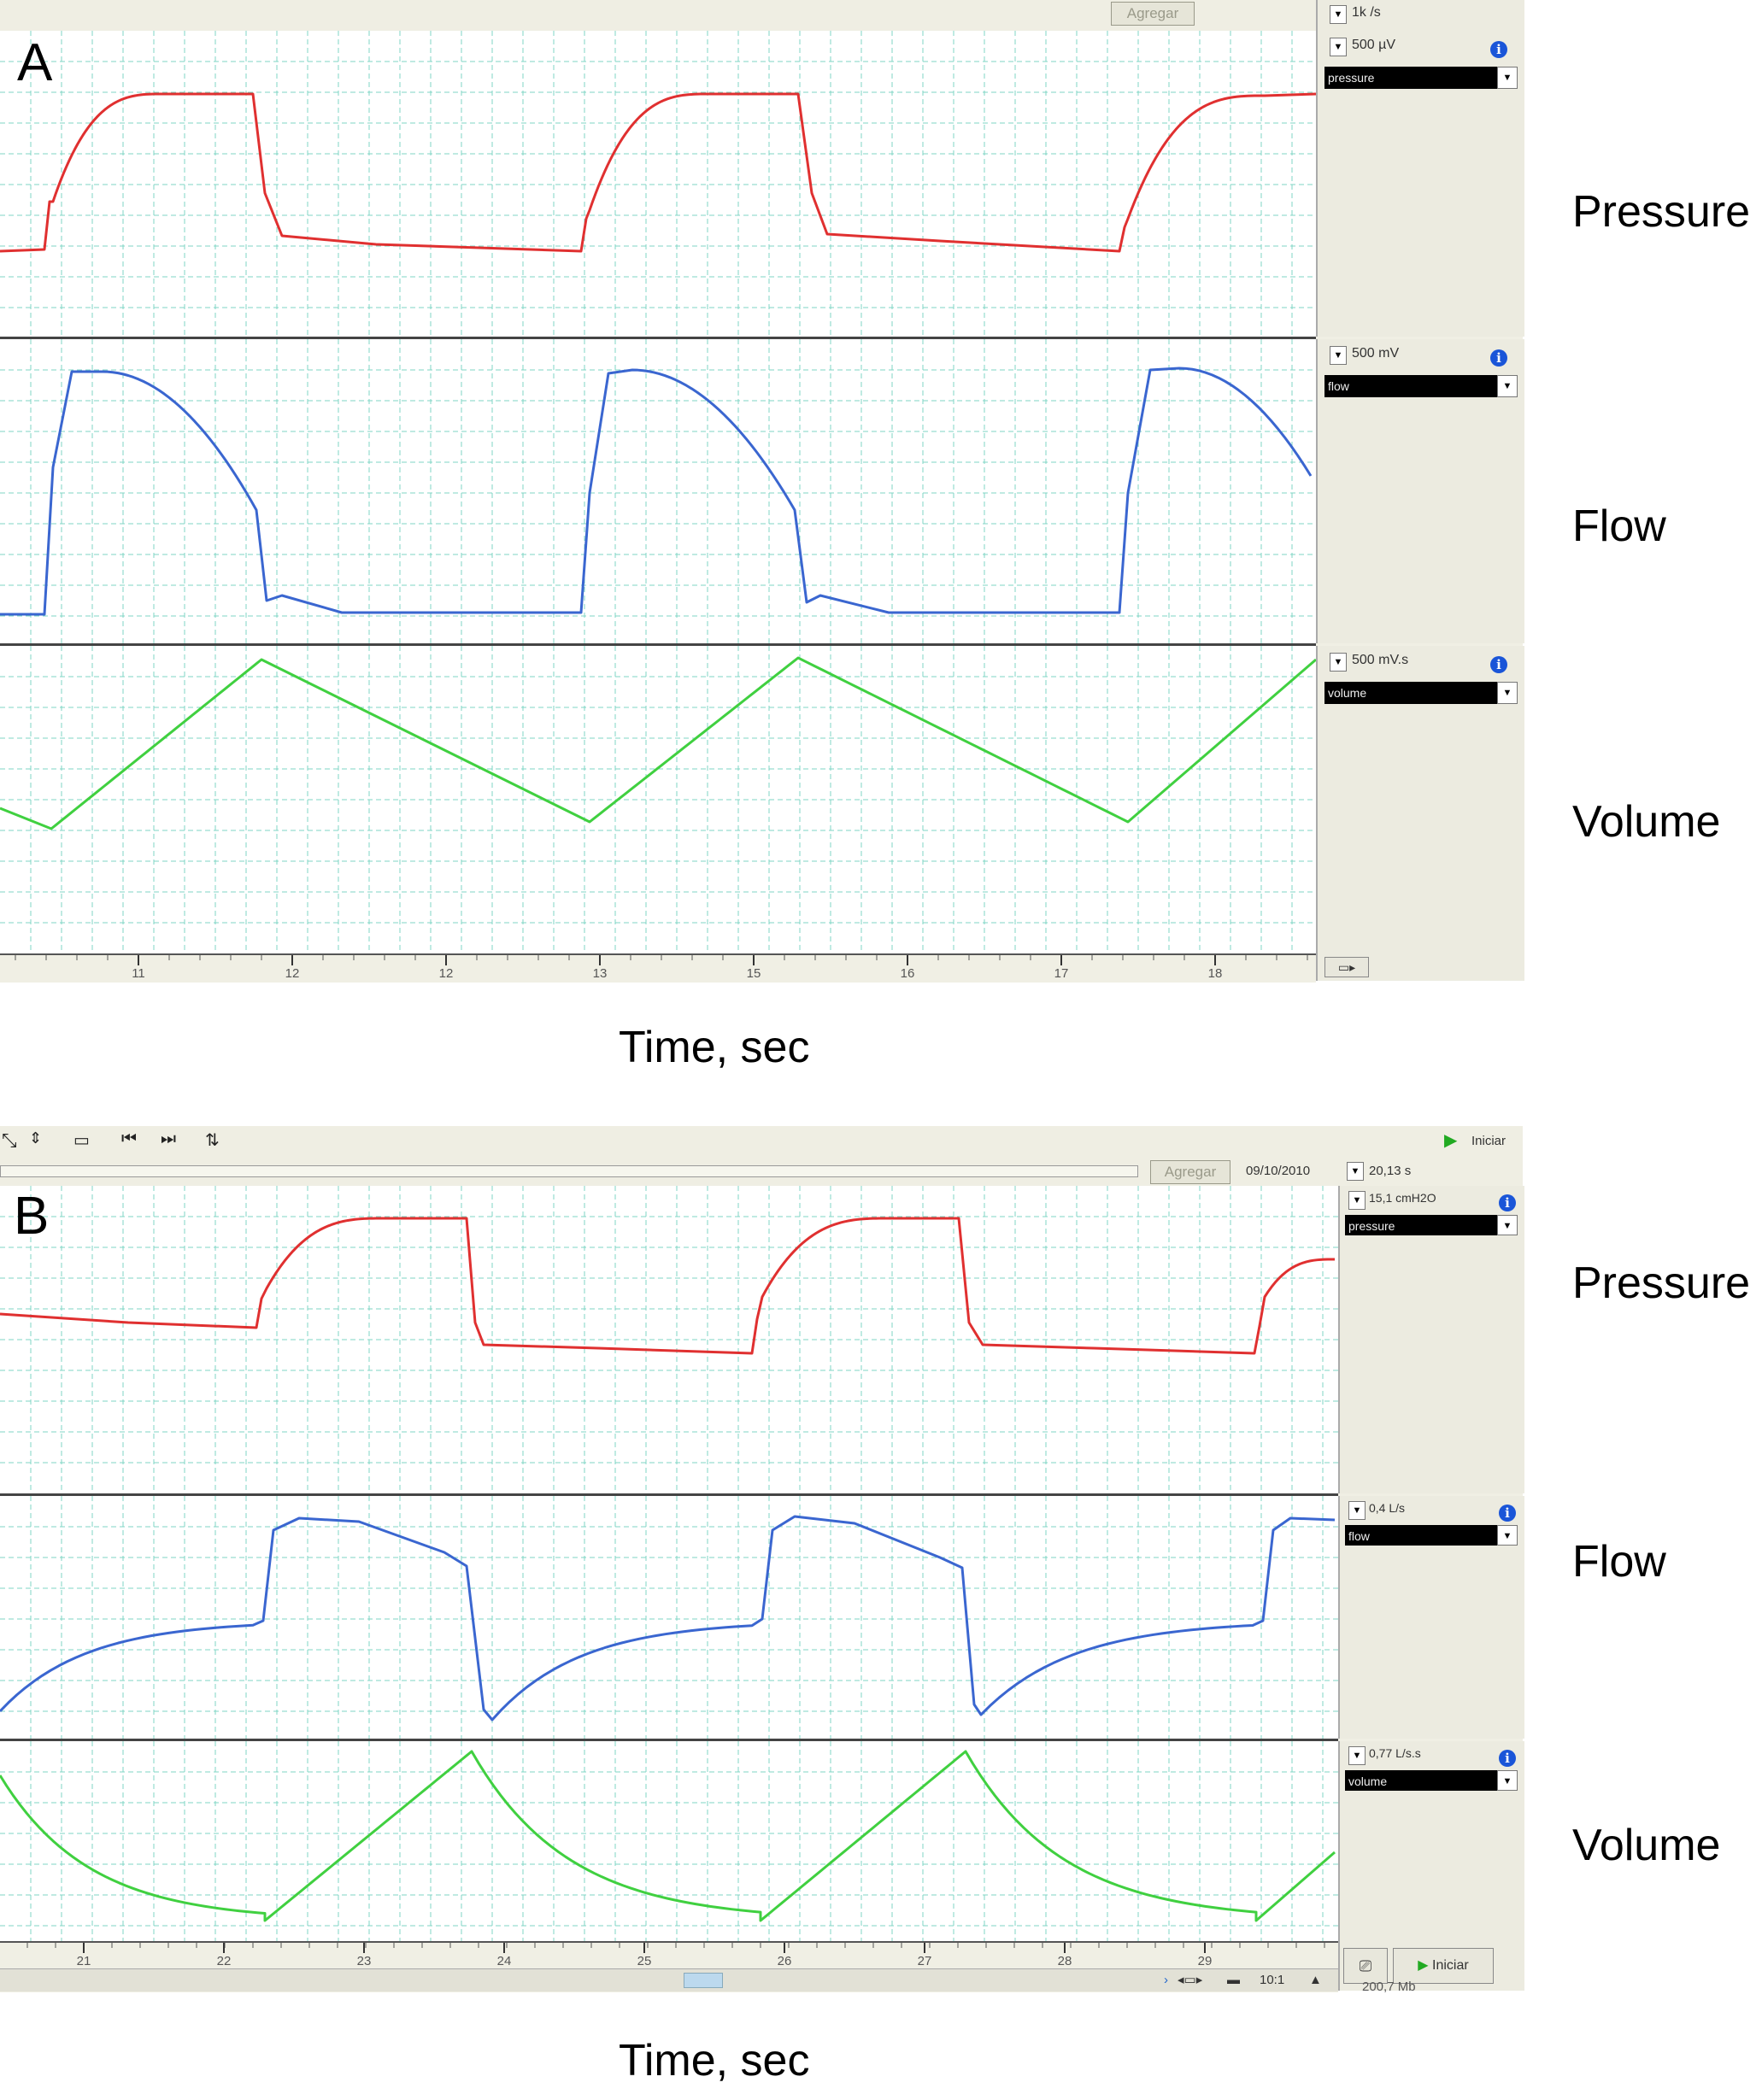  What do you see at coordinates (703, 1980) in the screenshot?
I see `scrollbar-thumb` at bounding box center [703, 1980].